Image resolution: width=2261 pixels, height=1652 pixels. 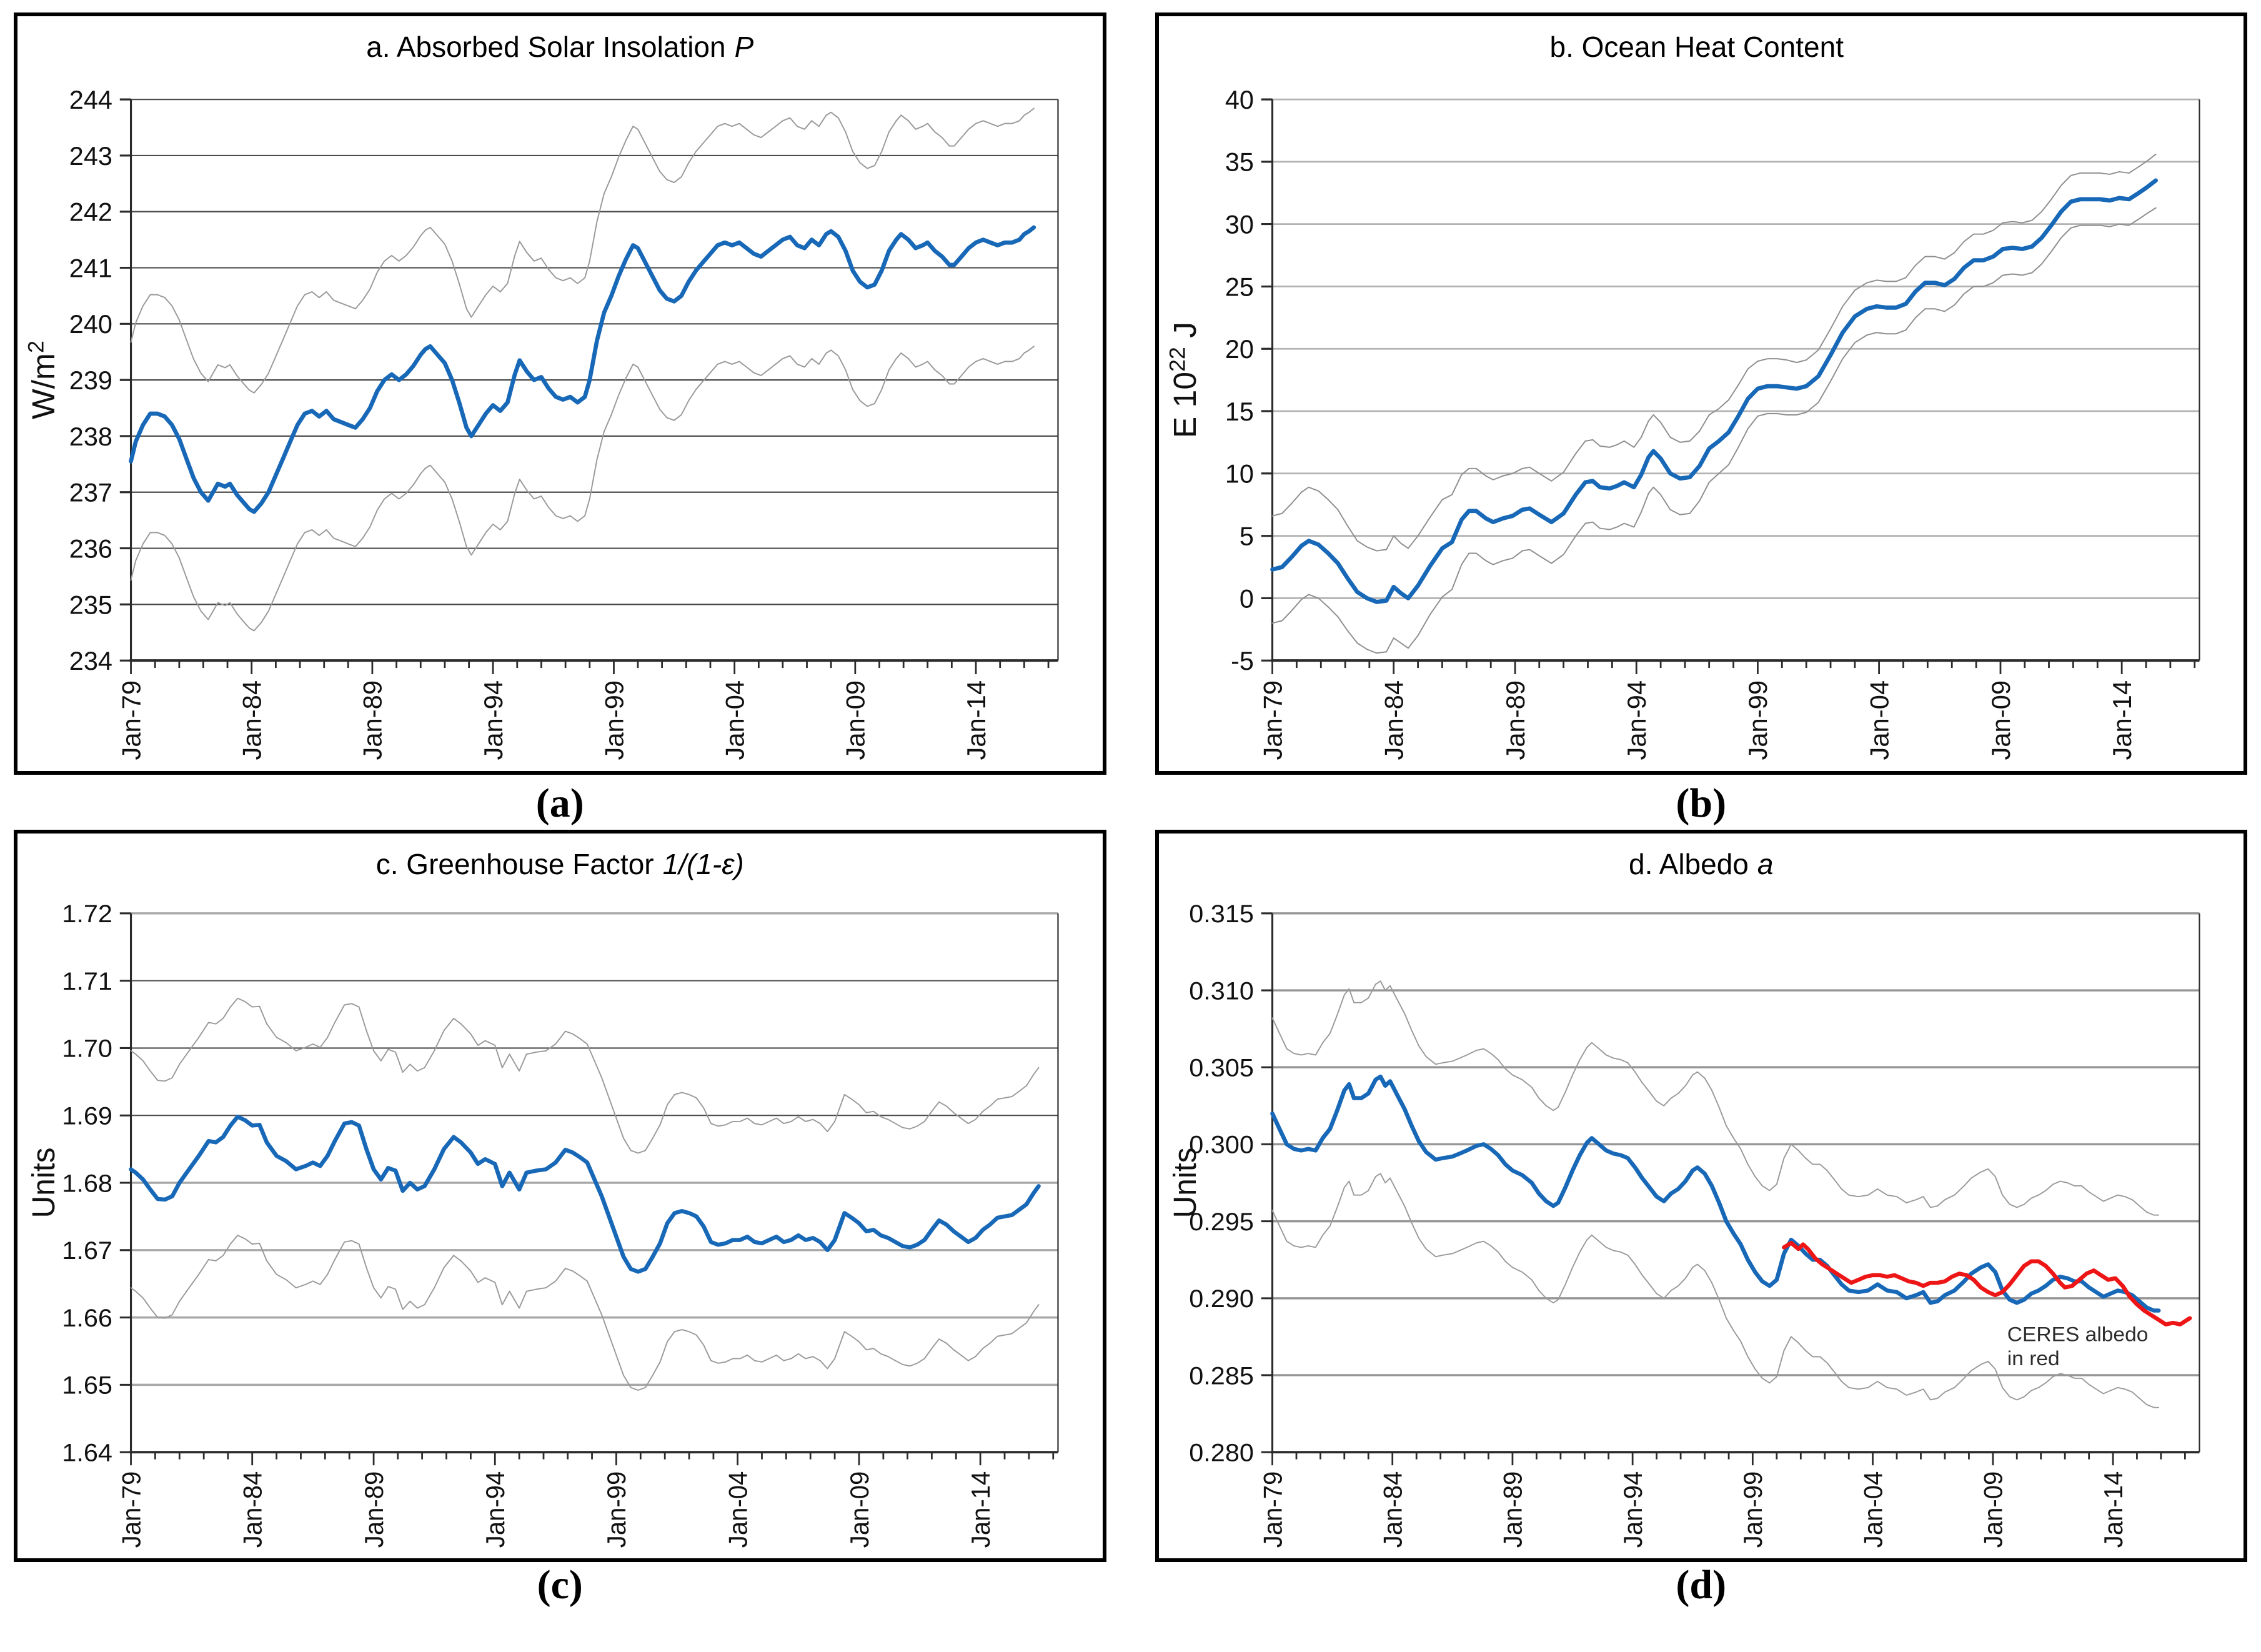 I want to click on y-tick-label: 236, so click(x=90, y=548).